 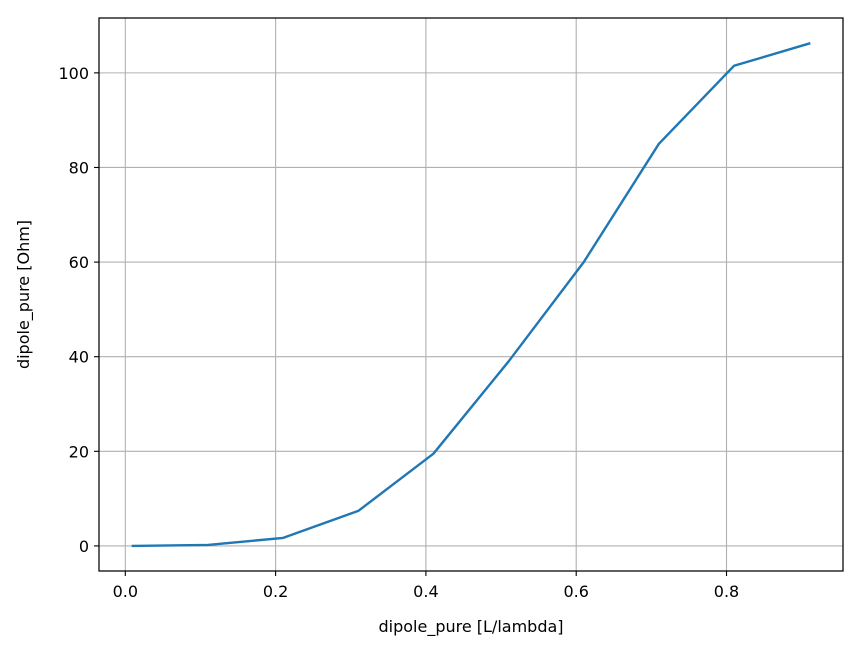 What do you see at coordinates (79, 357) in the screenshot?
I see `y-tick-label: 40` at bounding box center [79, 357].